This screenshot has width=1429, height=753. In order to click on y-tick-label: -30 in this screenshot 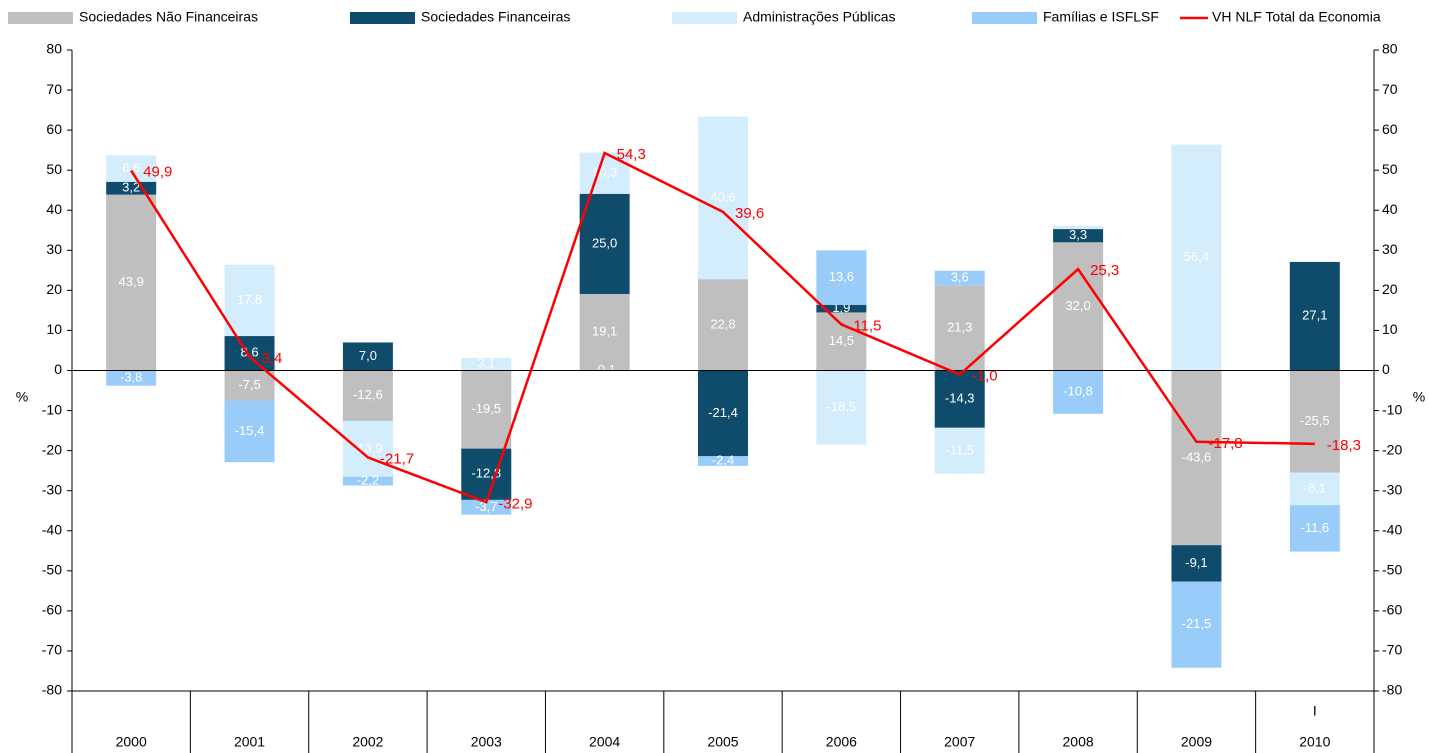, I will do `click(52, 489)`.